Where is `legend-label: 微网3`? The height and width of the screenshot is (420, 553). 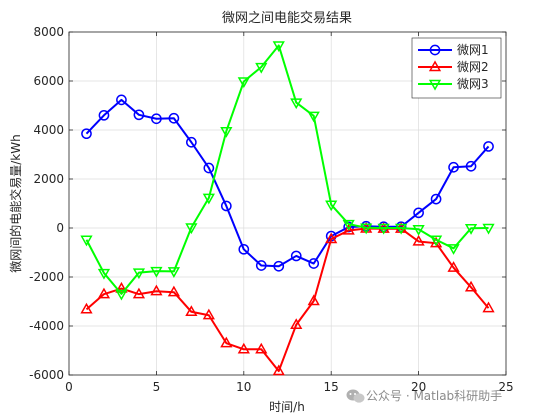
legend-label: 微网3 is located at coordinates (473, 84).